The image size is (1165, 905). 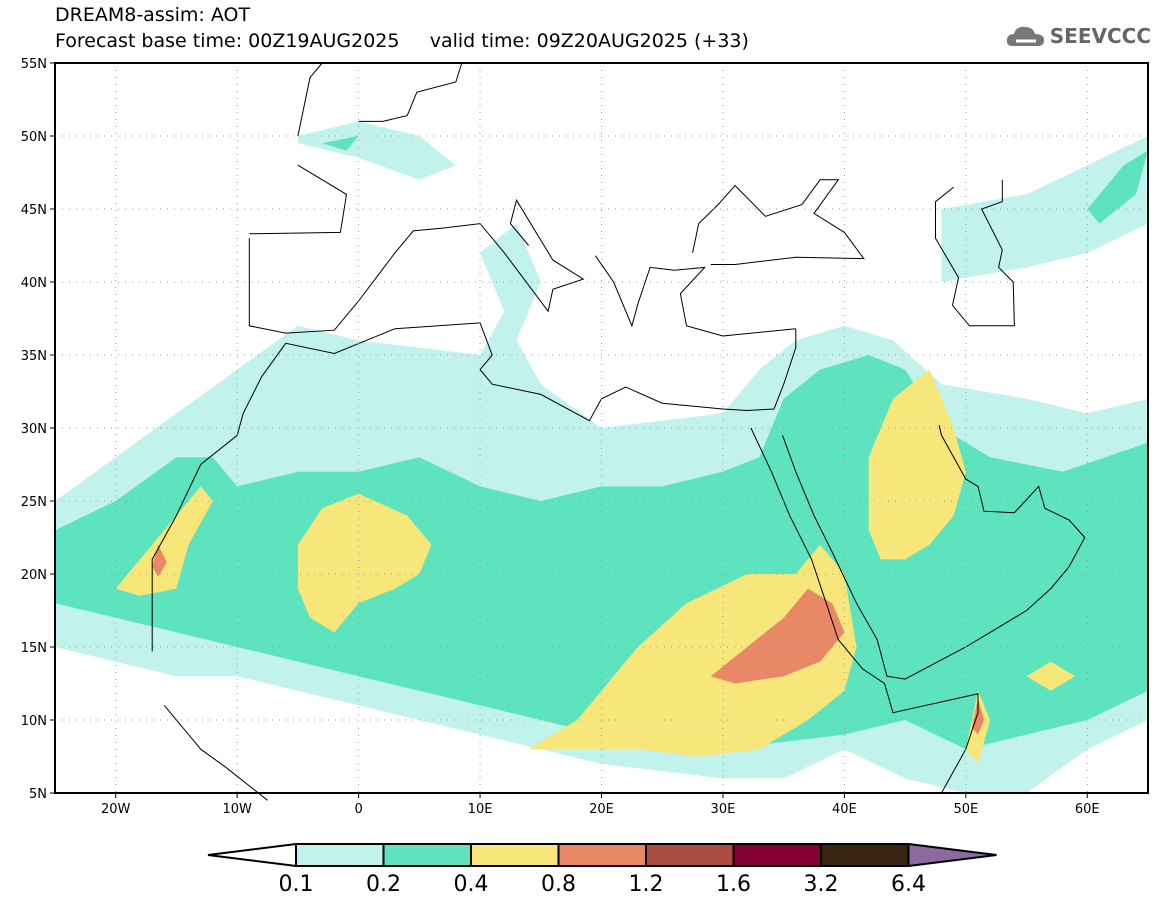 I want to click on lon-label: 60E, so click(x=1087, y=809).